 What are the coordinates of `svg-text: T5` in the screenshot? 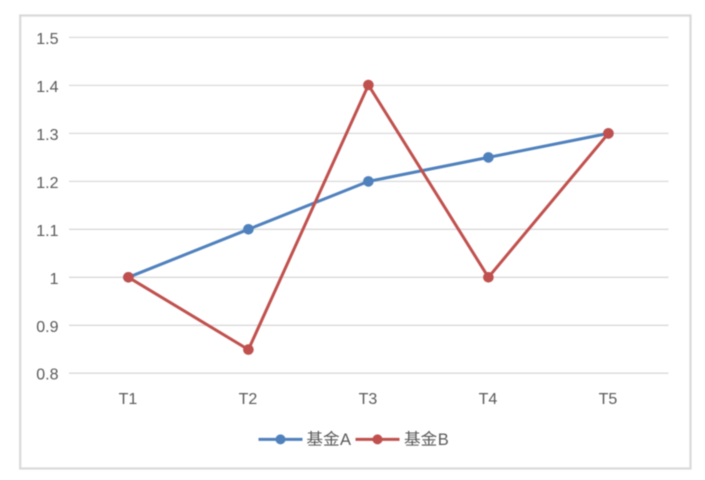 It's located at (608, 399).